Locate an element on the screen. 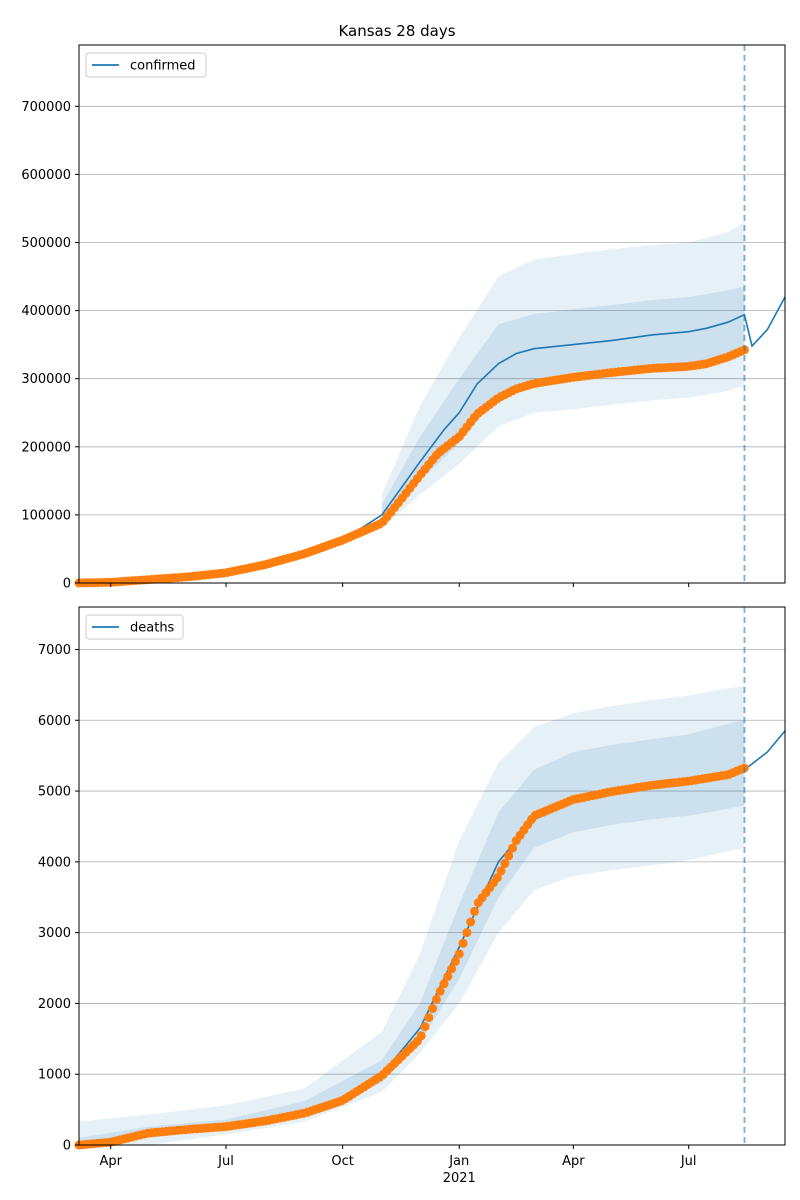 The image size is (800, 1200). y-tick-label: 2000 is located at coordinates (54, 1004).